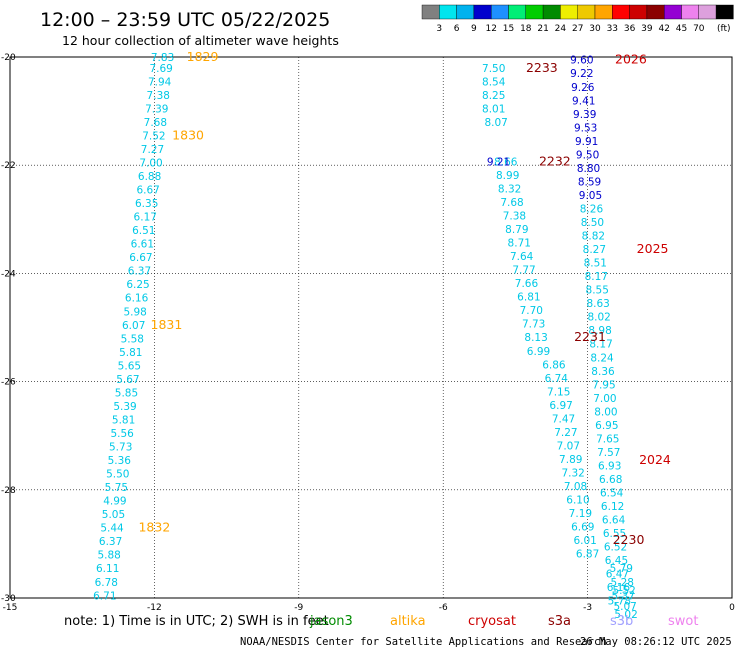 This screenshot has width=740, height=650. I want to click on wave-height-value: 8.80, so click(588, 169).